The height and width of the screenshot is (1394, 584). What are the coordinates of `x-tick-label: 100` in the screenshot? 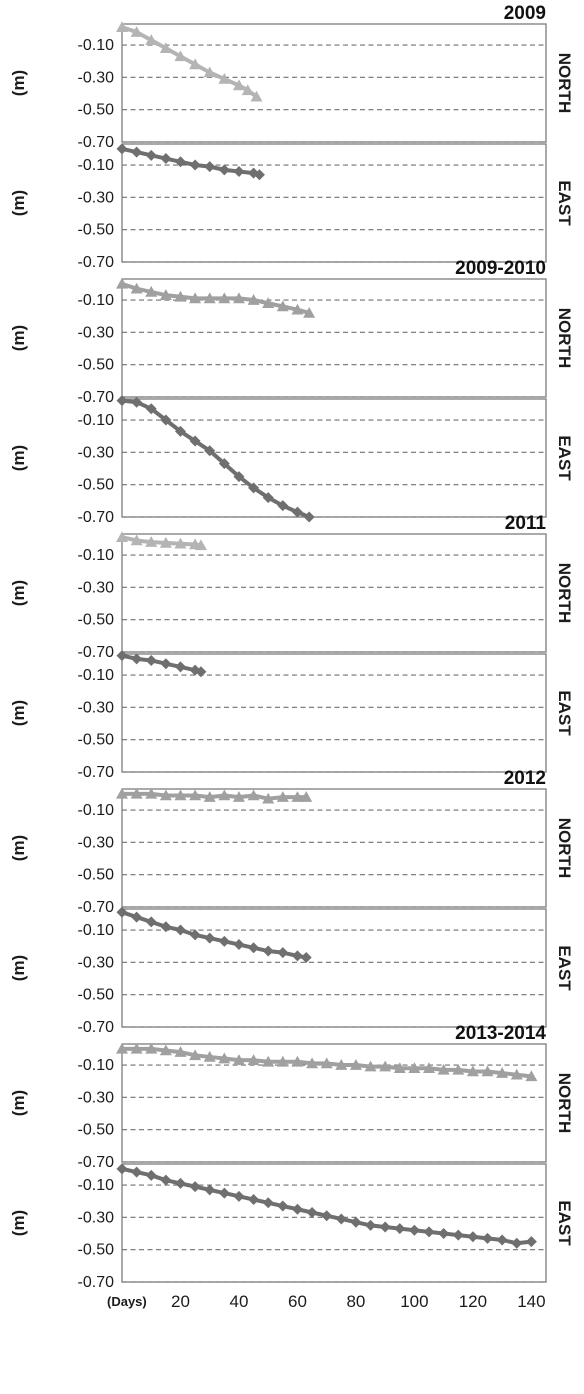 It's located at (414, 1301).